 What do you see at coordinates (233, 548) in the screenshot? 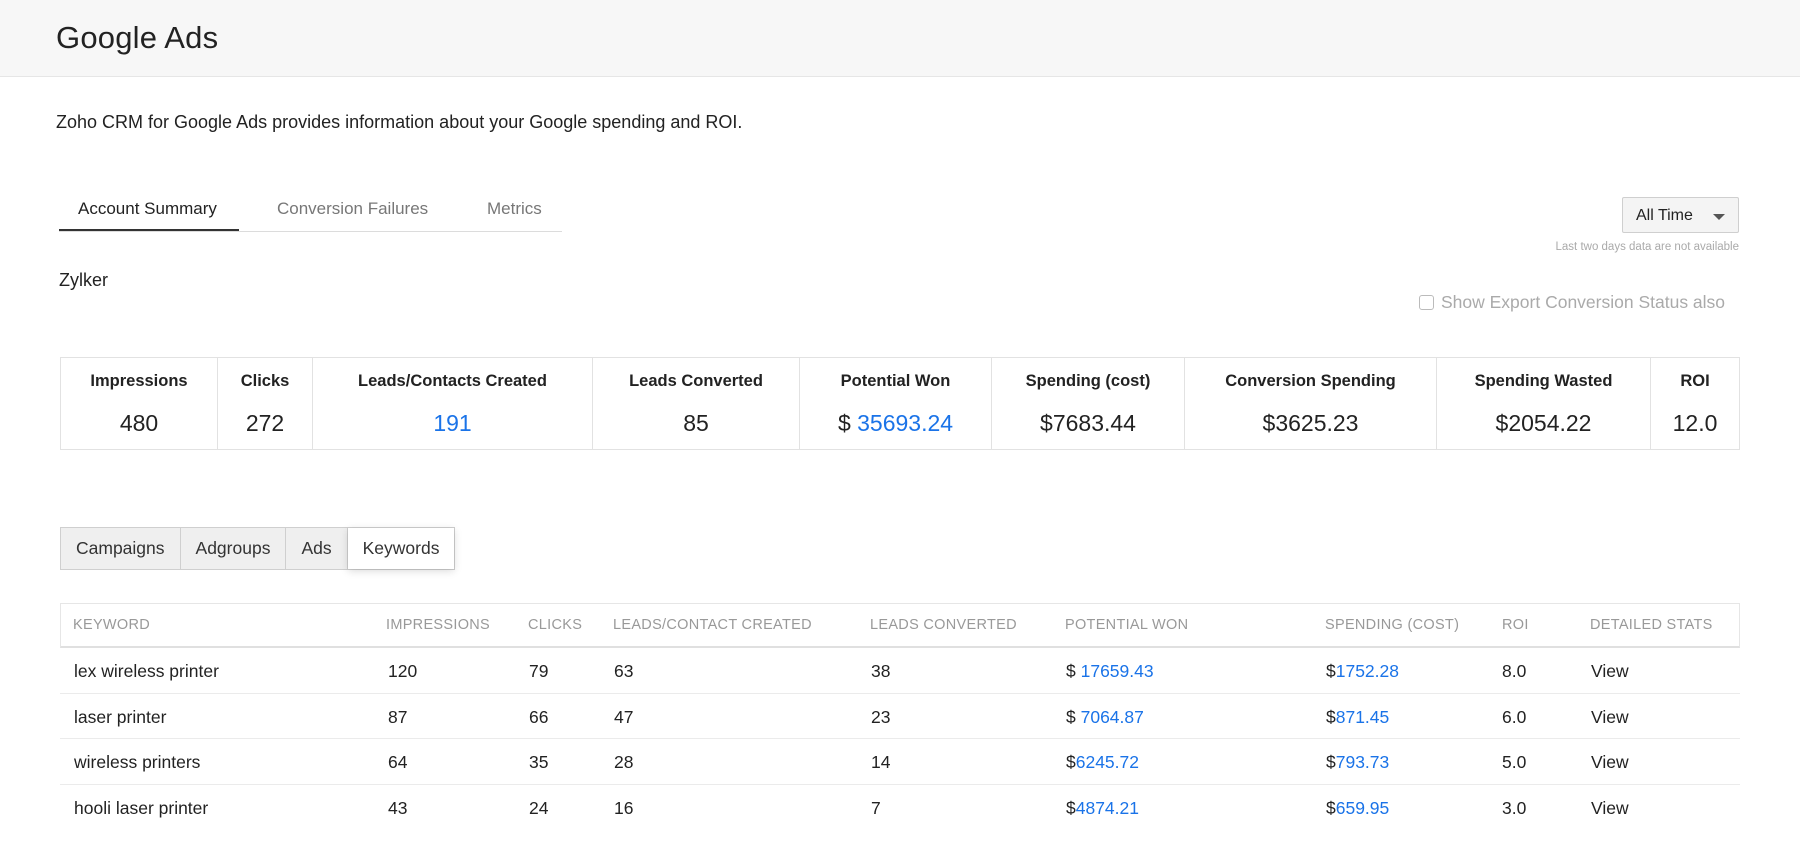
I see `tab-adgroups: Adgroups` at bounding box center [233, 548].